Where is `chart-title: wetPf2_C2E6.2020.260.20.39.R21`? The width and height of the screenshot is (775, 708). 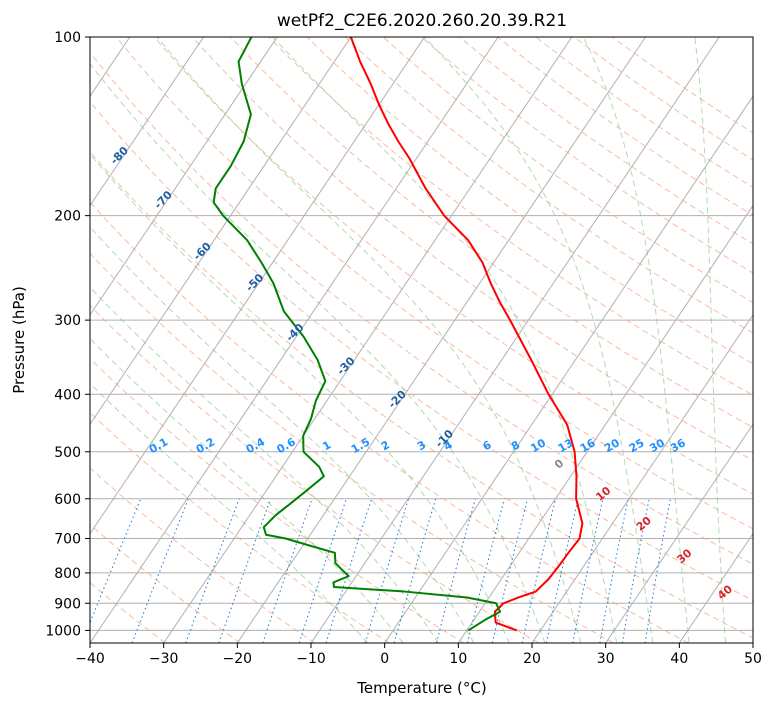
chart-title: wetPf2_C2E6.2020.260.20.39.R21 is located at coordinates (422, 21).